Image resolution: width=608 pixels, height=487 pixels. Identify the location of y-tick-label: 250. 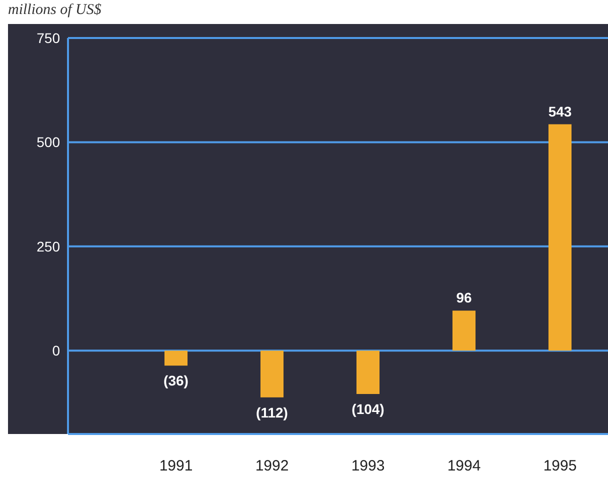
(48, 246).